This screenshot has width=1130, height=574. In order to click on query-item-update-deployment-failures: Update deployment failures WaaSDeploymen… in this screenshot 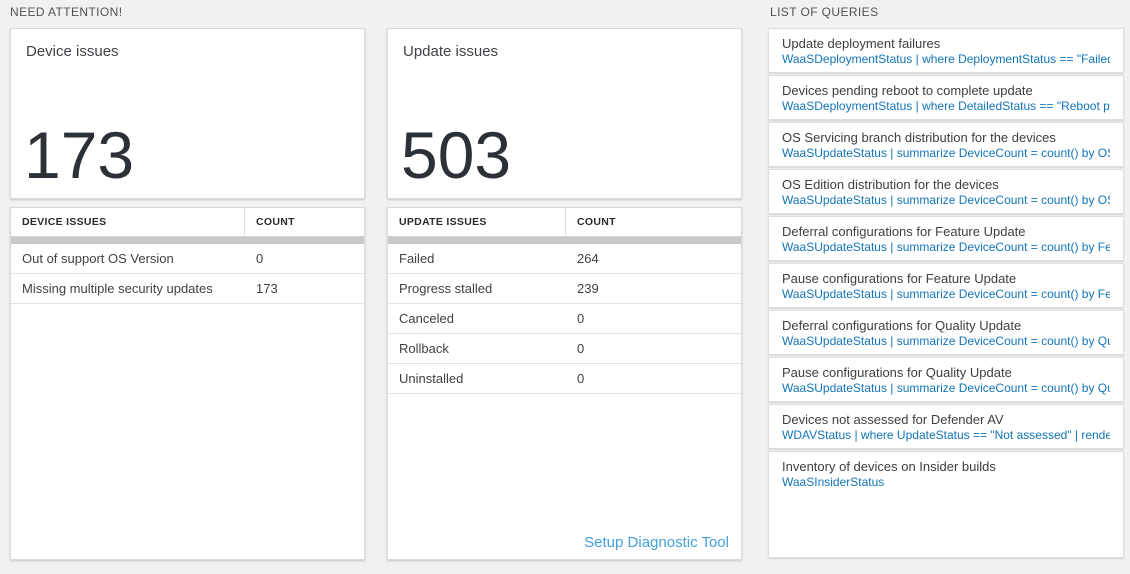, I will do `click(946, 50)`.